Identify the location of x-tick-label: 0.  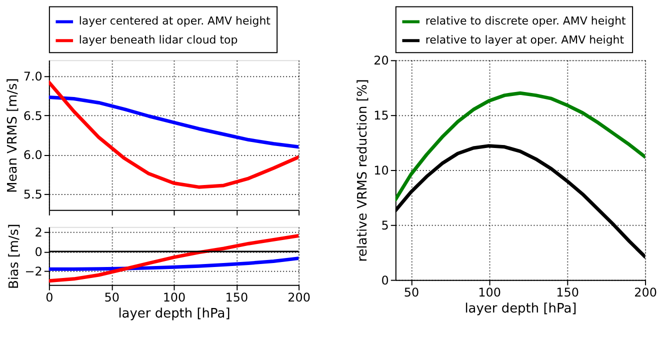
(50, 297).